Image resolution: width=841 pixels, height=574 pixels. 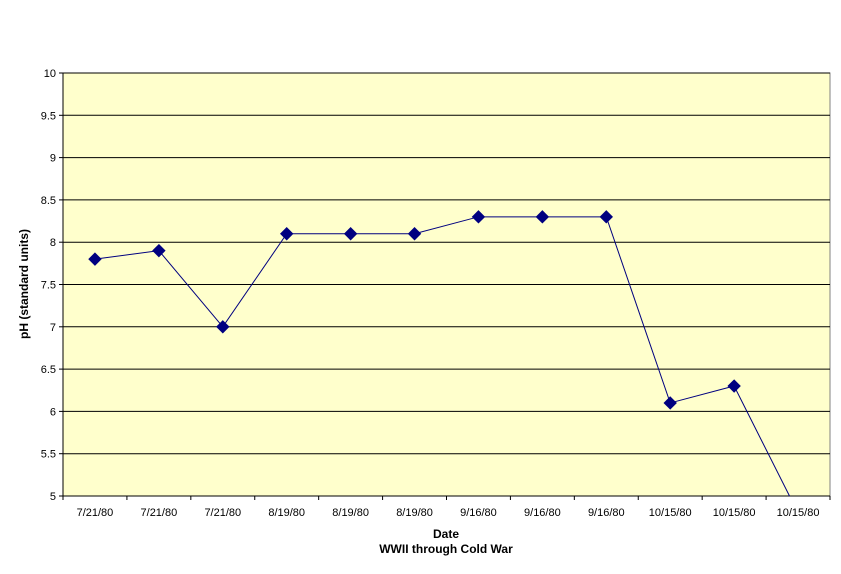 What do you see at coordinates (53, 328) in the screenshot?
I see `y-tick-label: 7` at bounding box center [53, 328].